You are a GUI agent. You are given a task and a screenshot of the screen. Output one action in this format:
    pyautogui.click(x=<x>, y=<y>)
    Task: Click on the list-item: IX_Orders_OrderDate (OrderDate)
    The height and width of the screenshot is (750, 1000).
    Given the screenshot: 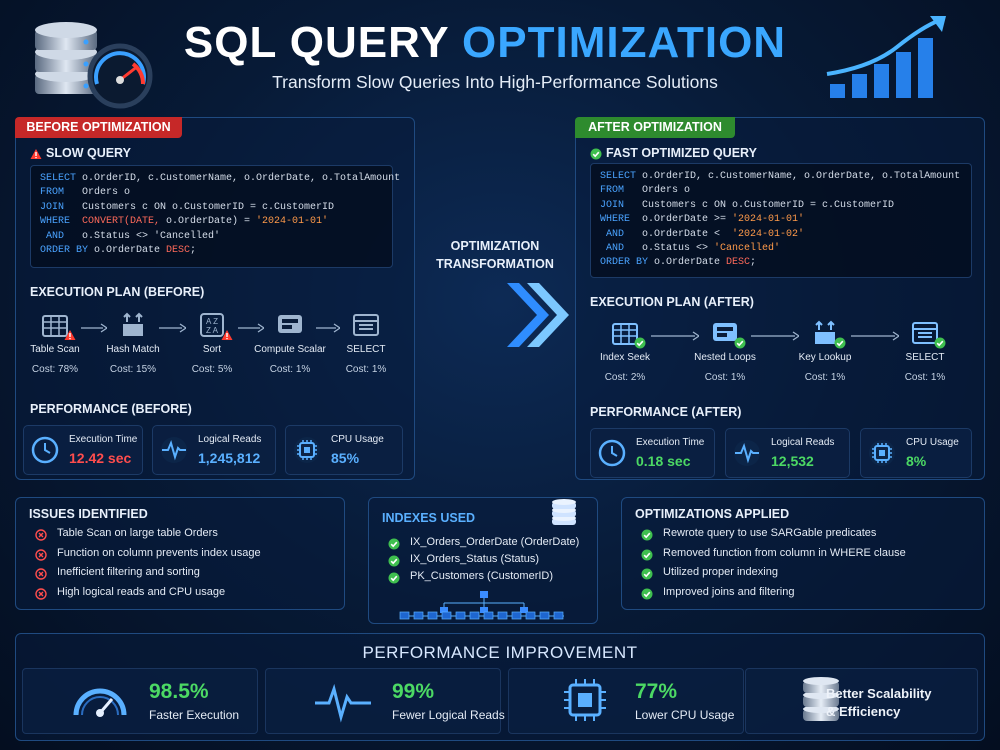 What is the action you would take?
    pyautogui.click(x=495, y=542)
    